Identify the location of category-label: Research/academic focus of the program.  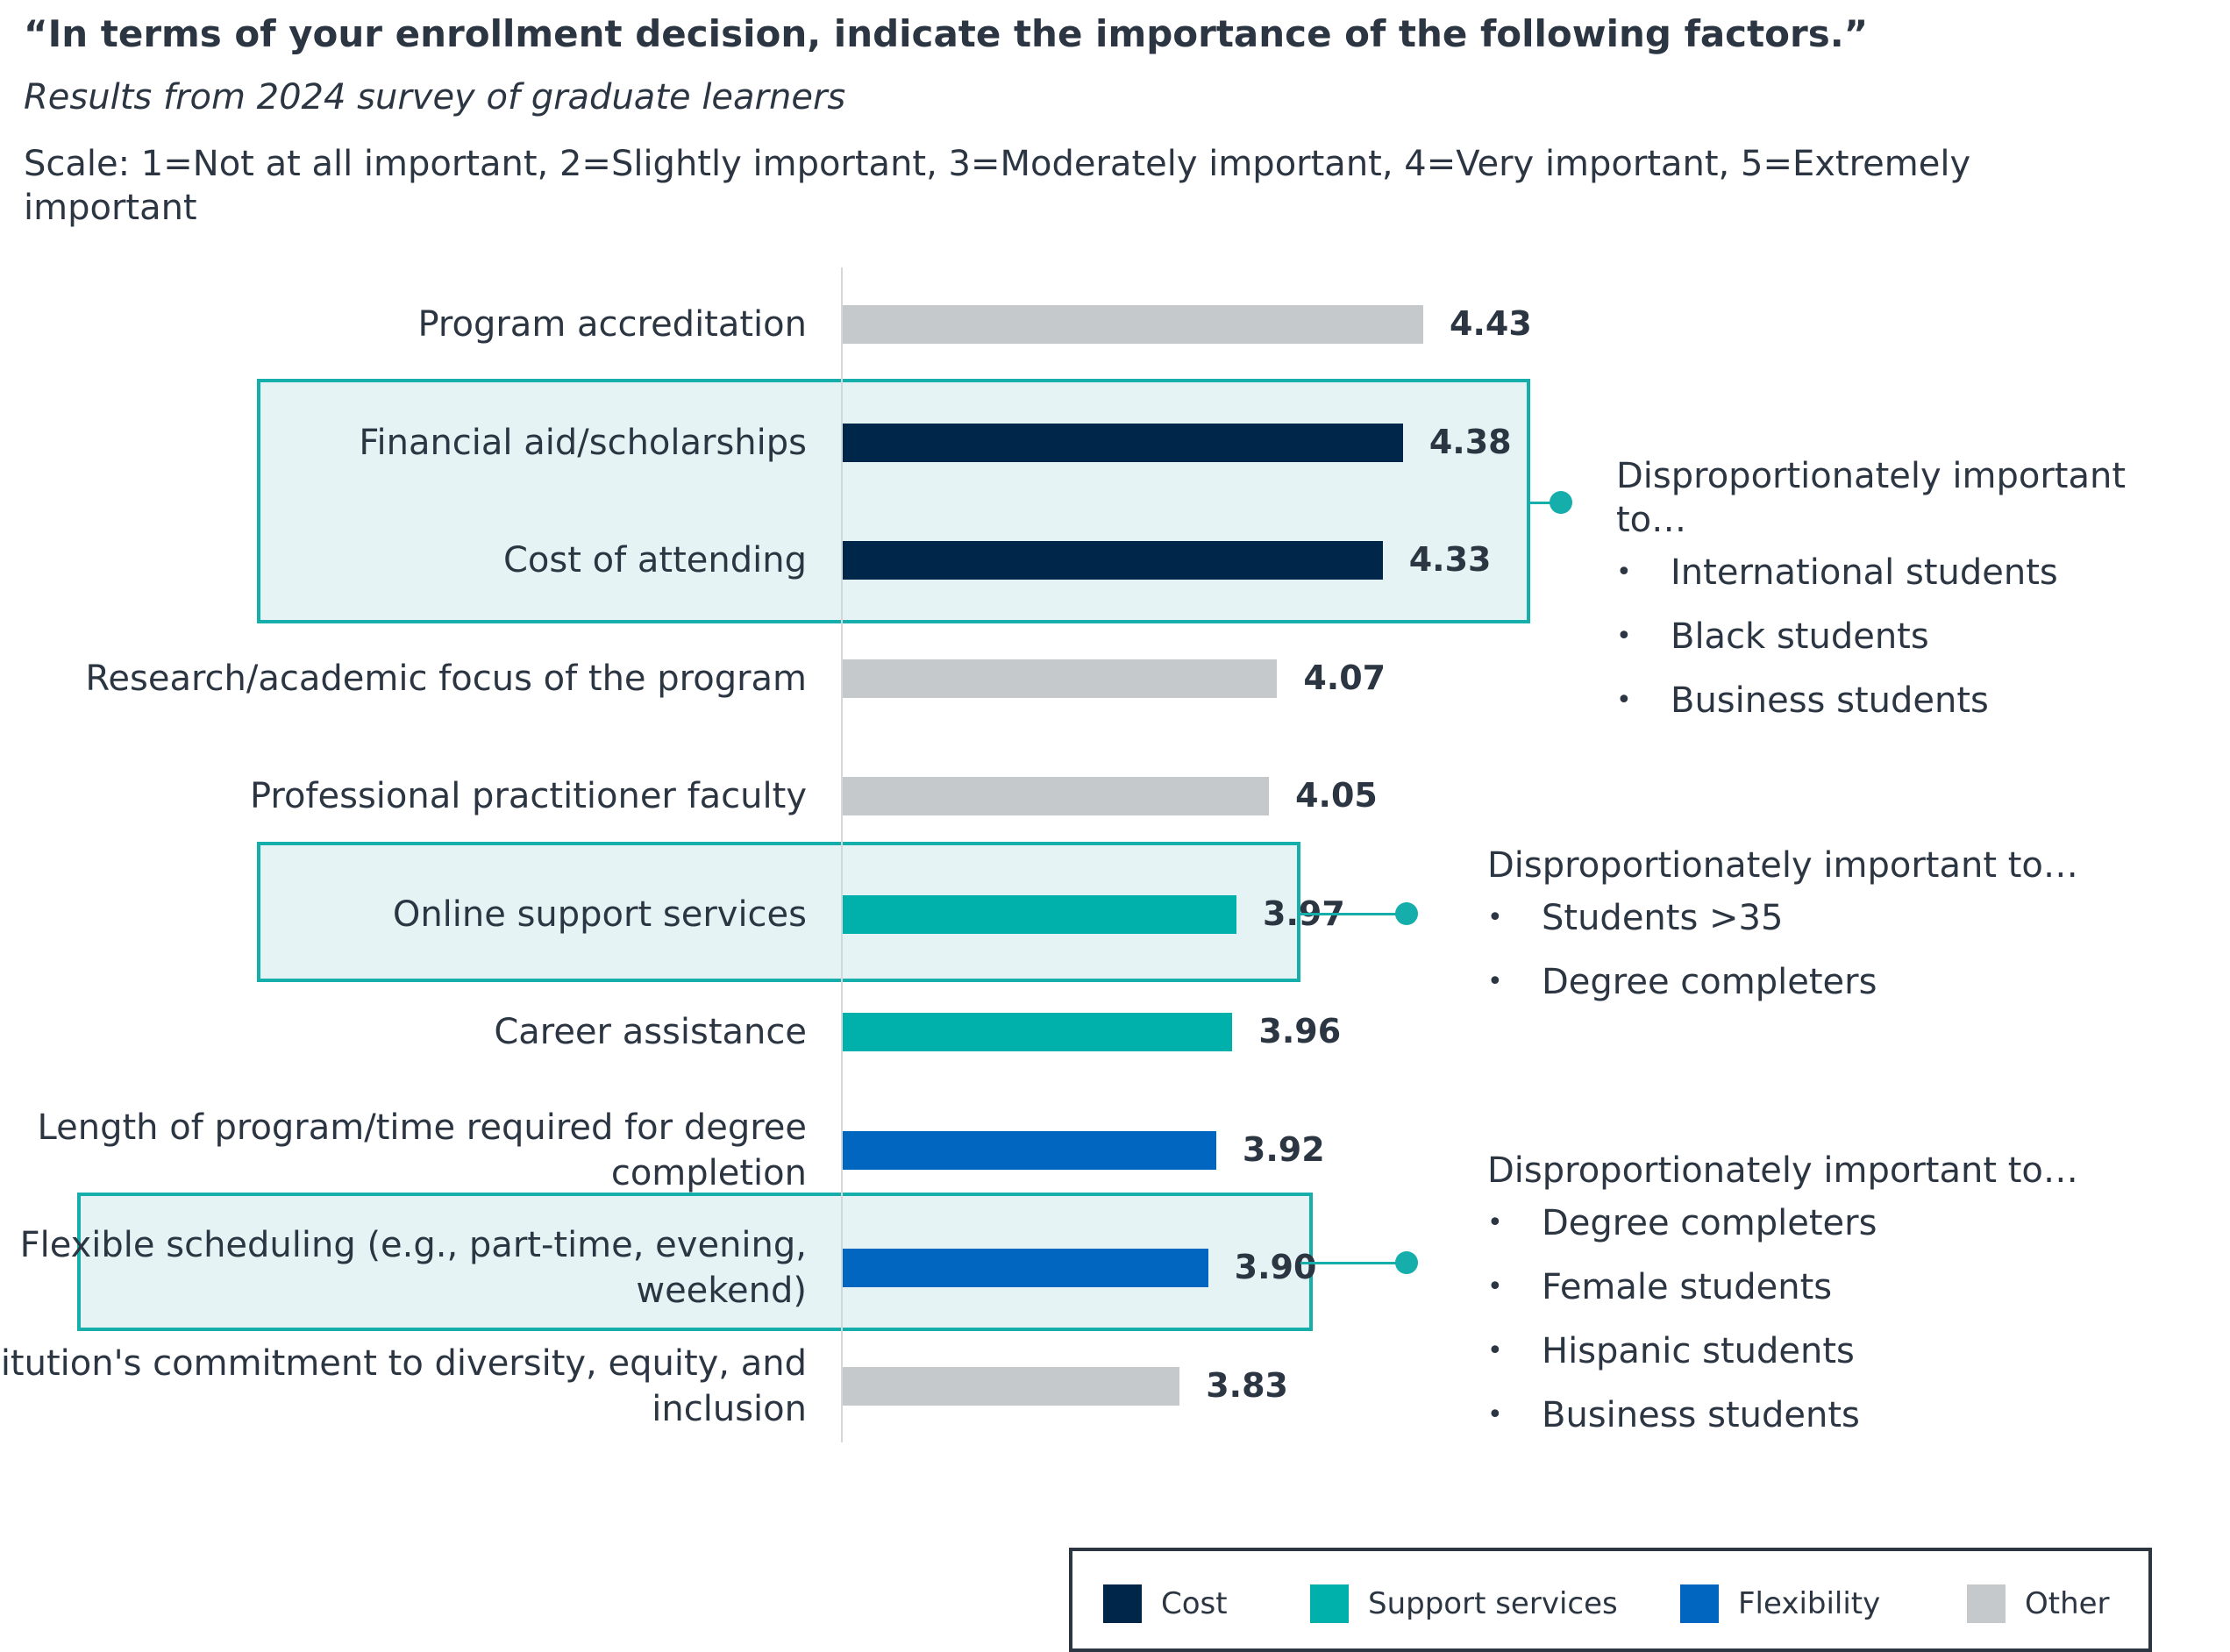
(446, 678).